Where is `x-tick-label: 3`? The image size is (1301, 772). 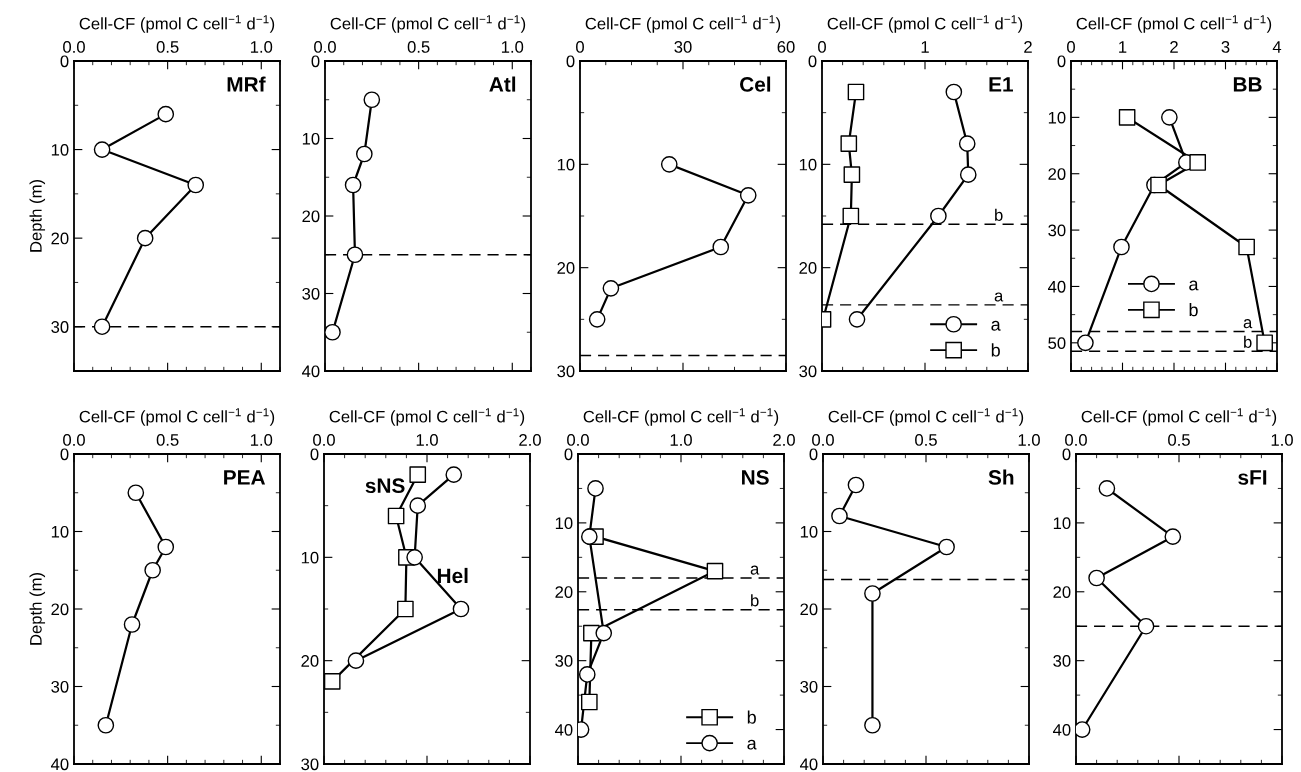 x-tick-label: 3 is located at coordinates (1225, 47).